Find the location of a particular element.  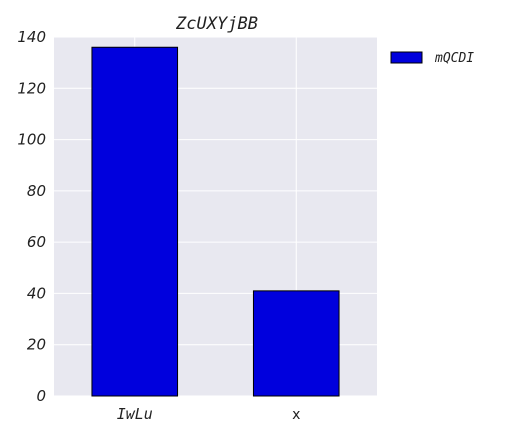

y-tick-label: 80 is located at coordinates (36, 191).